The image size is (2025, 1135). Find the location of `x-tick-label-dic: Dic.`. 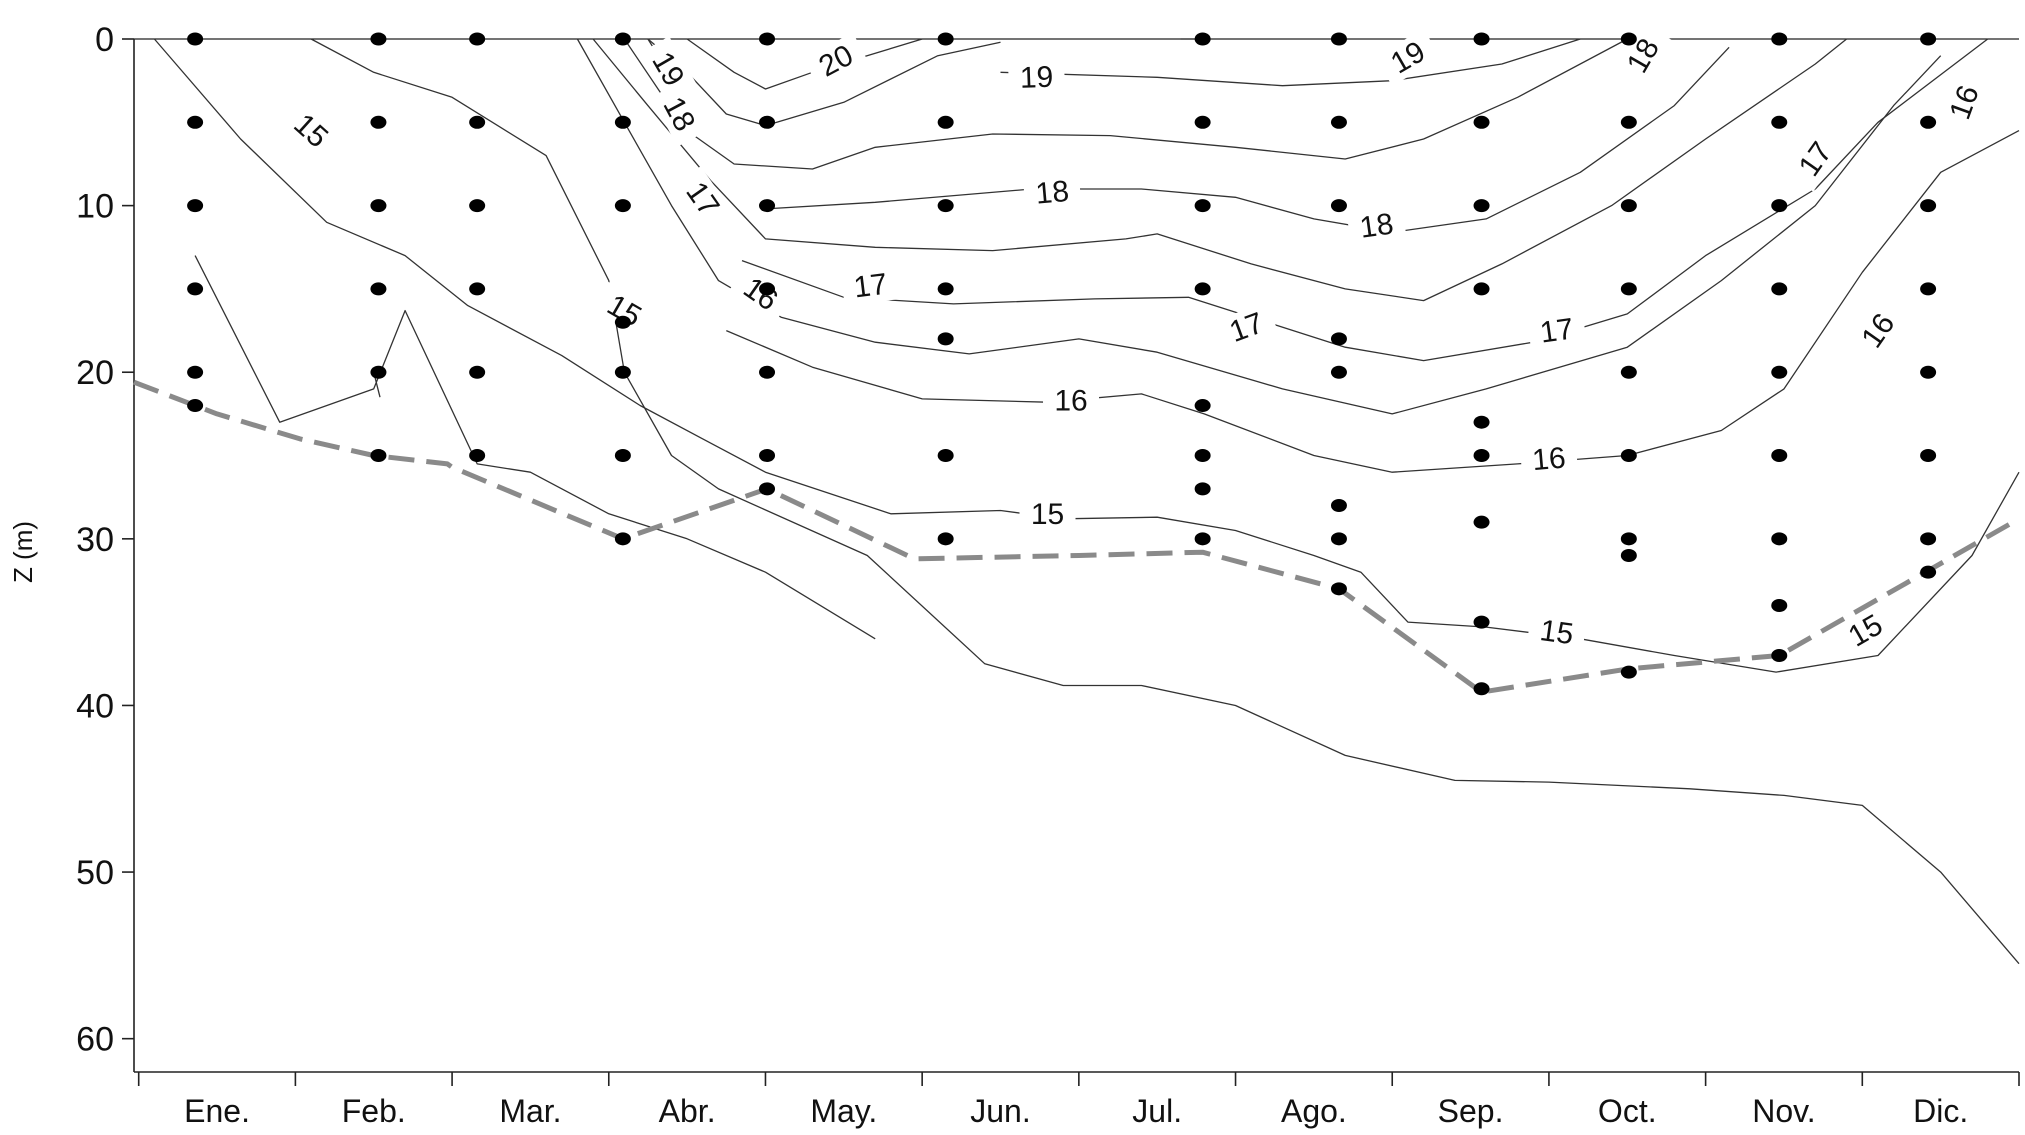

x-tick-label-dic: Dic. is located at coordinates (1940, 1111).